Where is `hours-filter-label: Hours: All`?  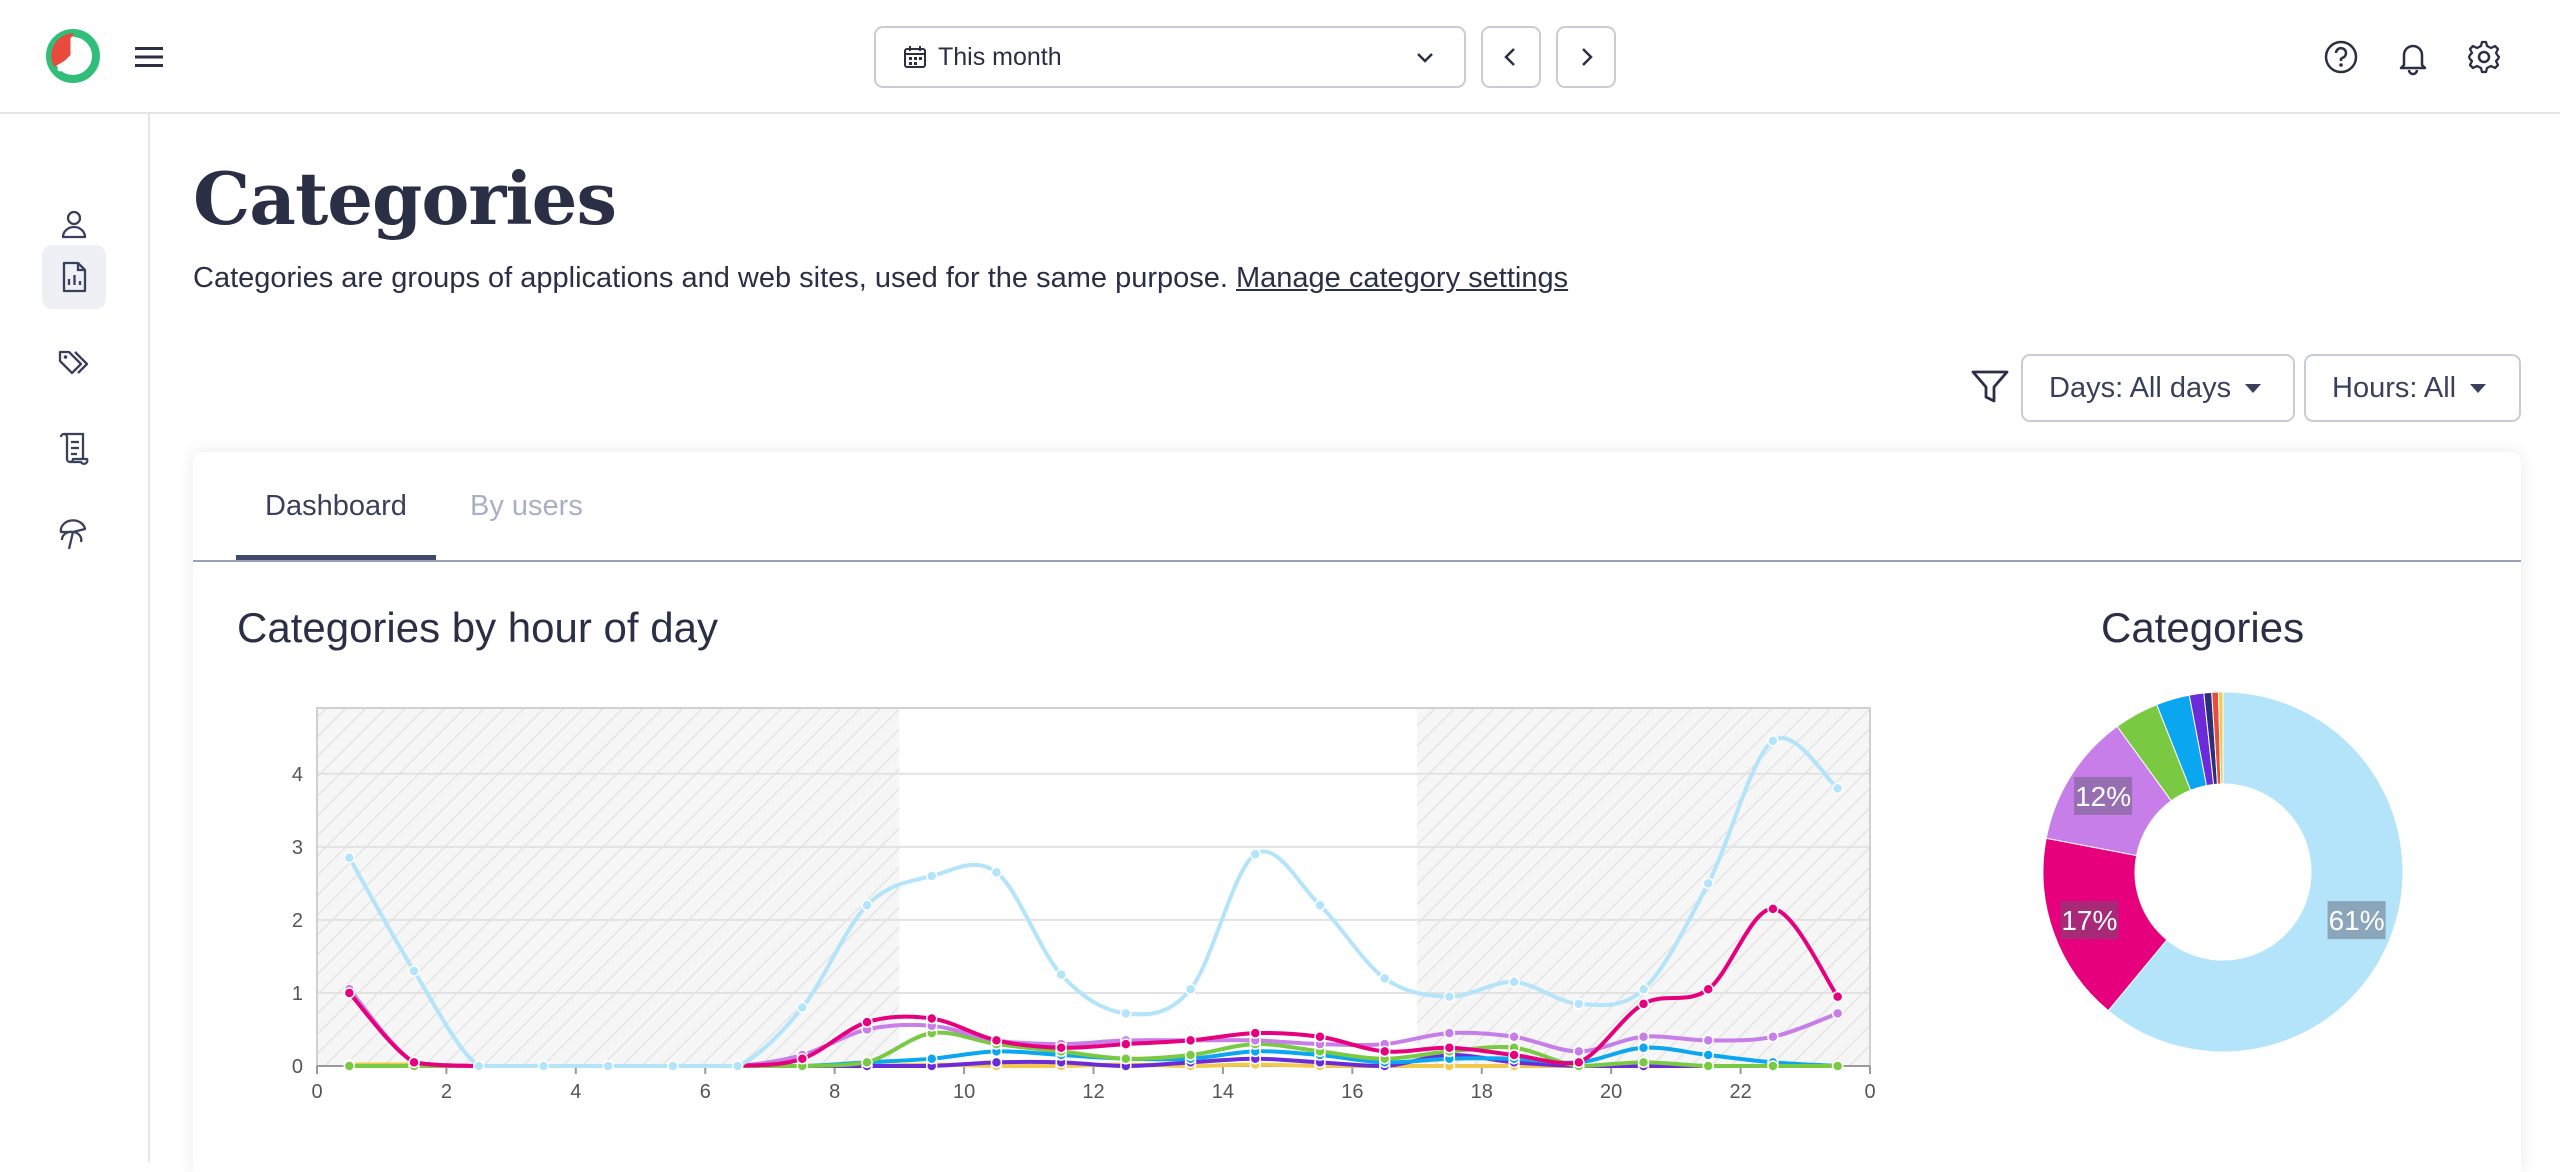
hours-filter-label: Hours: All is located at coordinates (2394, 387).